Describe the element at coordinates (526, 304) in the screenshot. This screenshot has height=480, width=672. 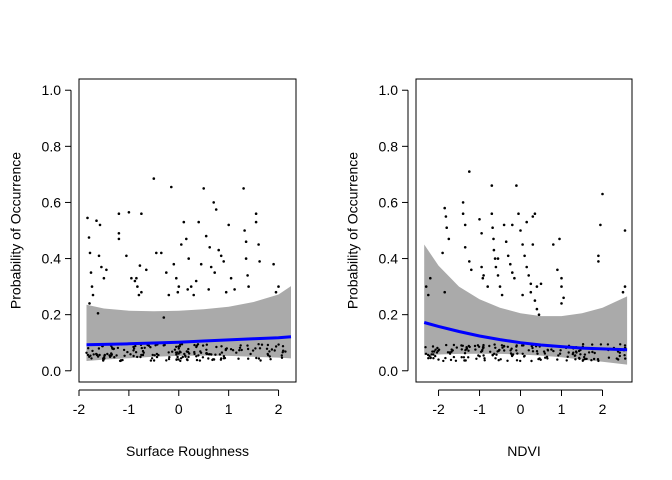
I see `confidence-band` at that location.